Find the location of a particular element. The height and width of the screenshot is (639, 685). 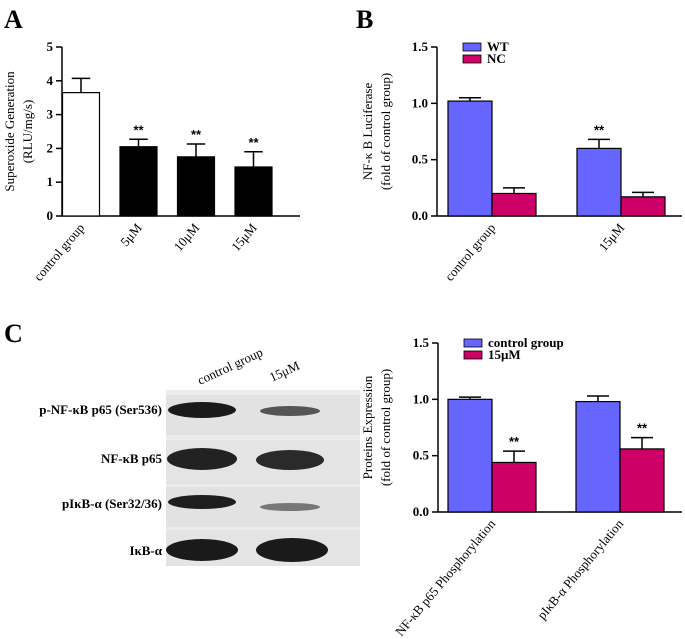

y-axis-label: Superoxide Generation is located at coordinates (9, 131).